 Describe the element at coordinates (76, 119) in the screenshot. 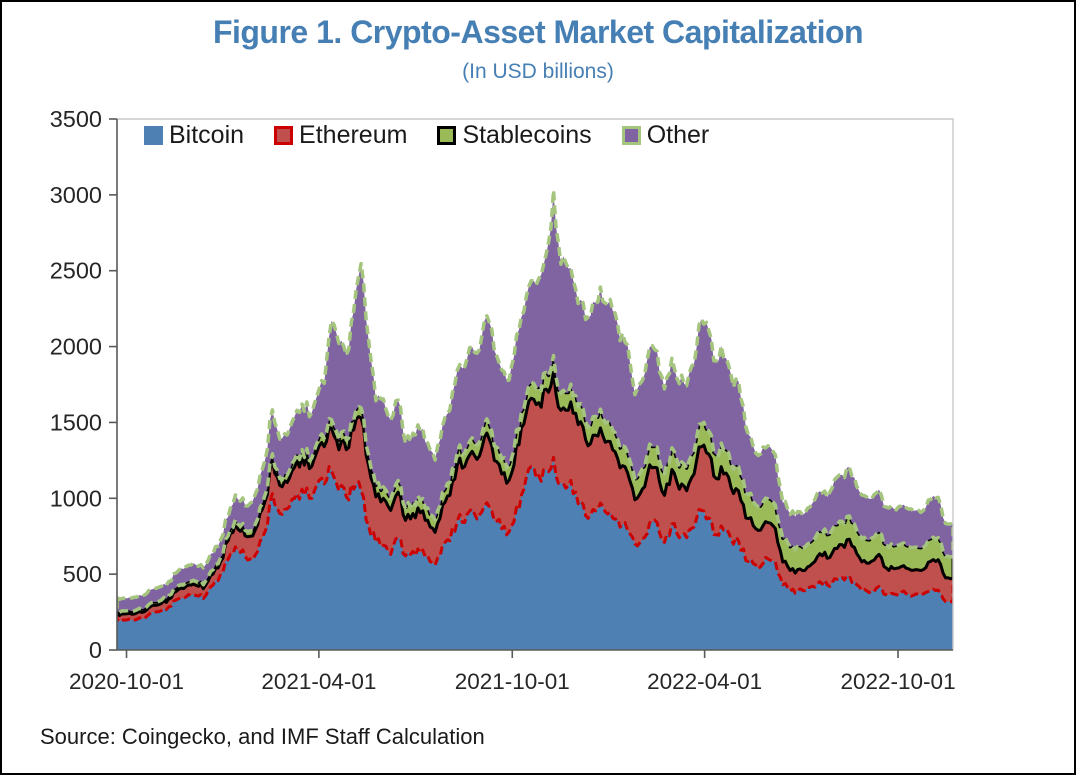

I see `y-axis-label: 3500` at that location.